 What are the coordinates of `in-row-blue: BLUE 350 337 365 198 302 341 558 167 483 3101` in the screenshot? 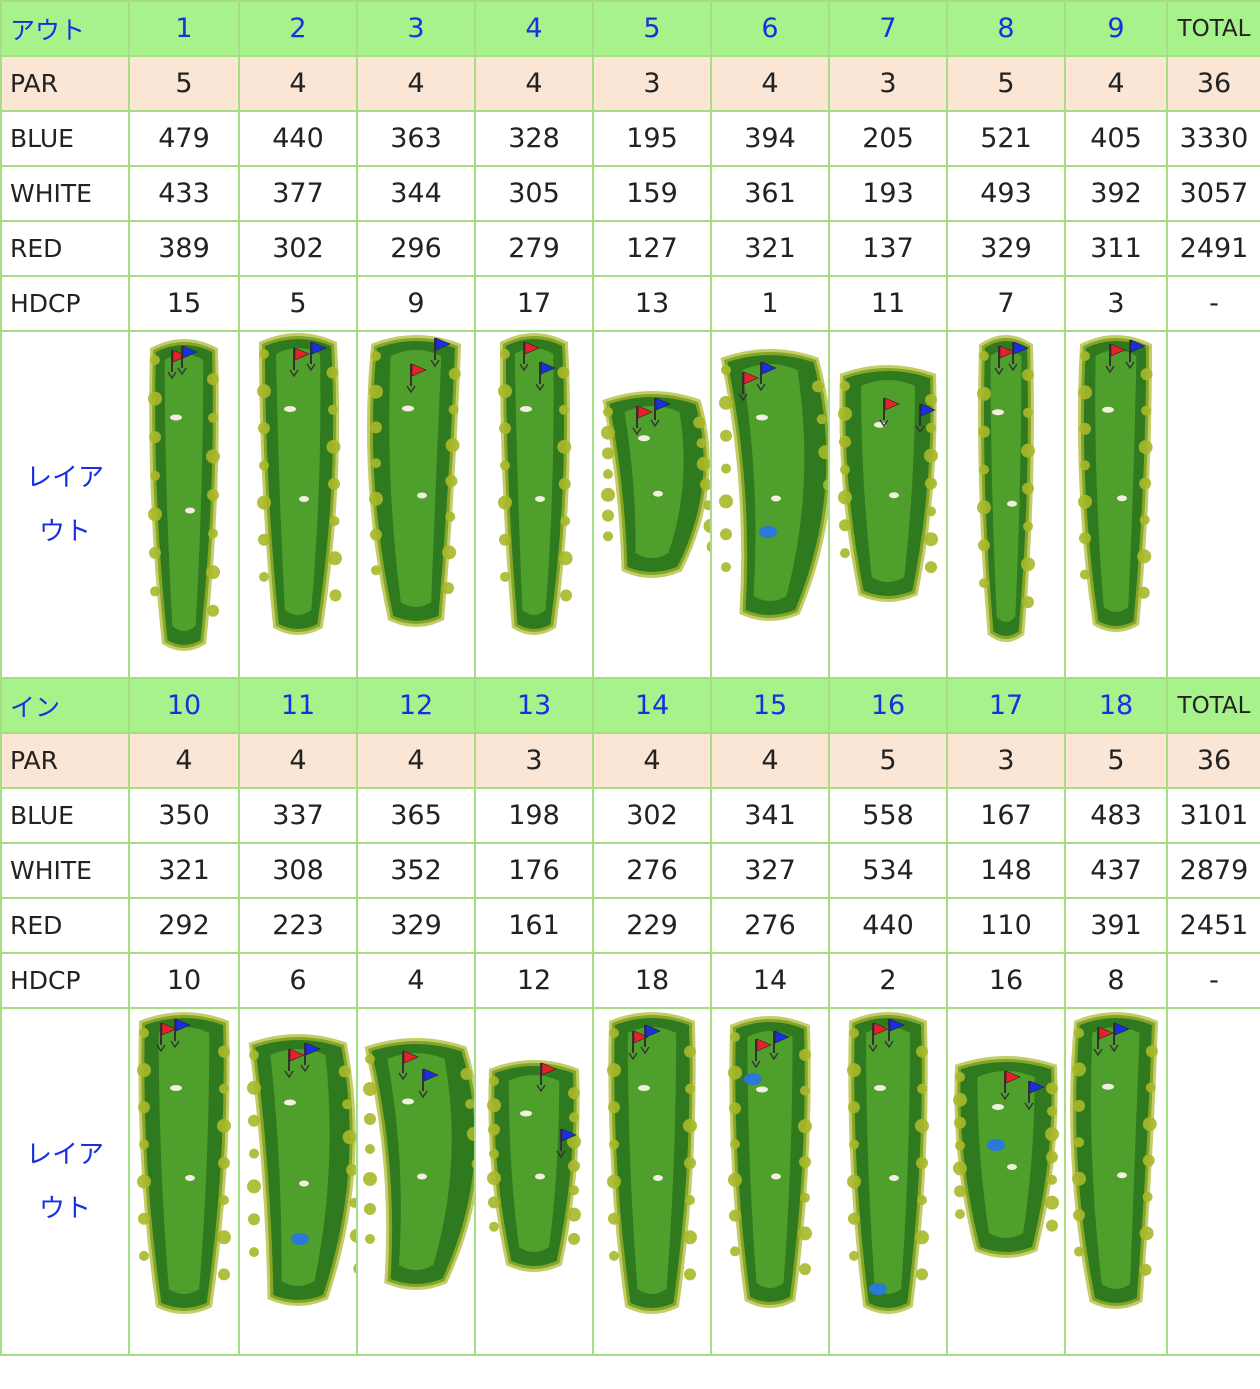 It's located at (630, 815).